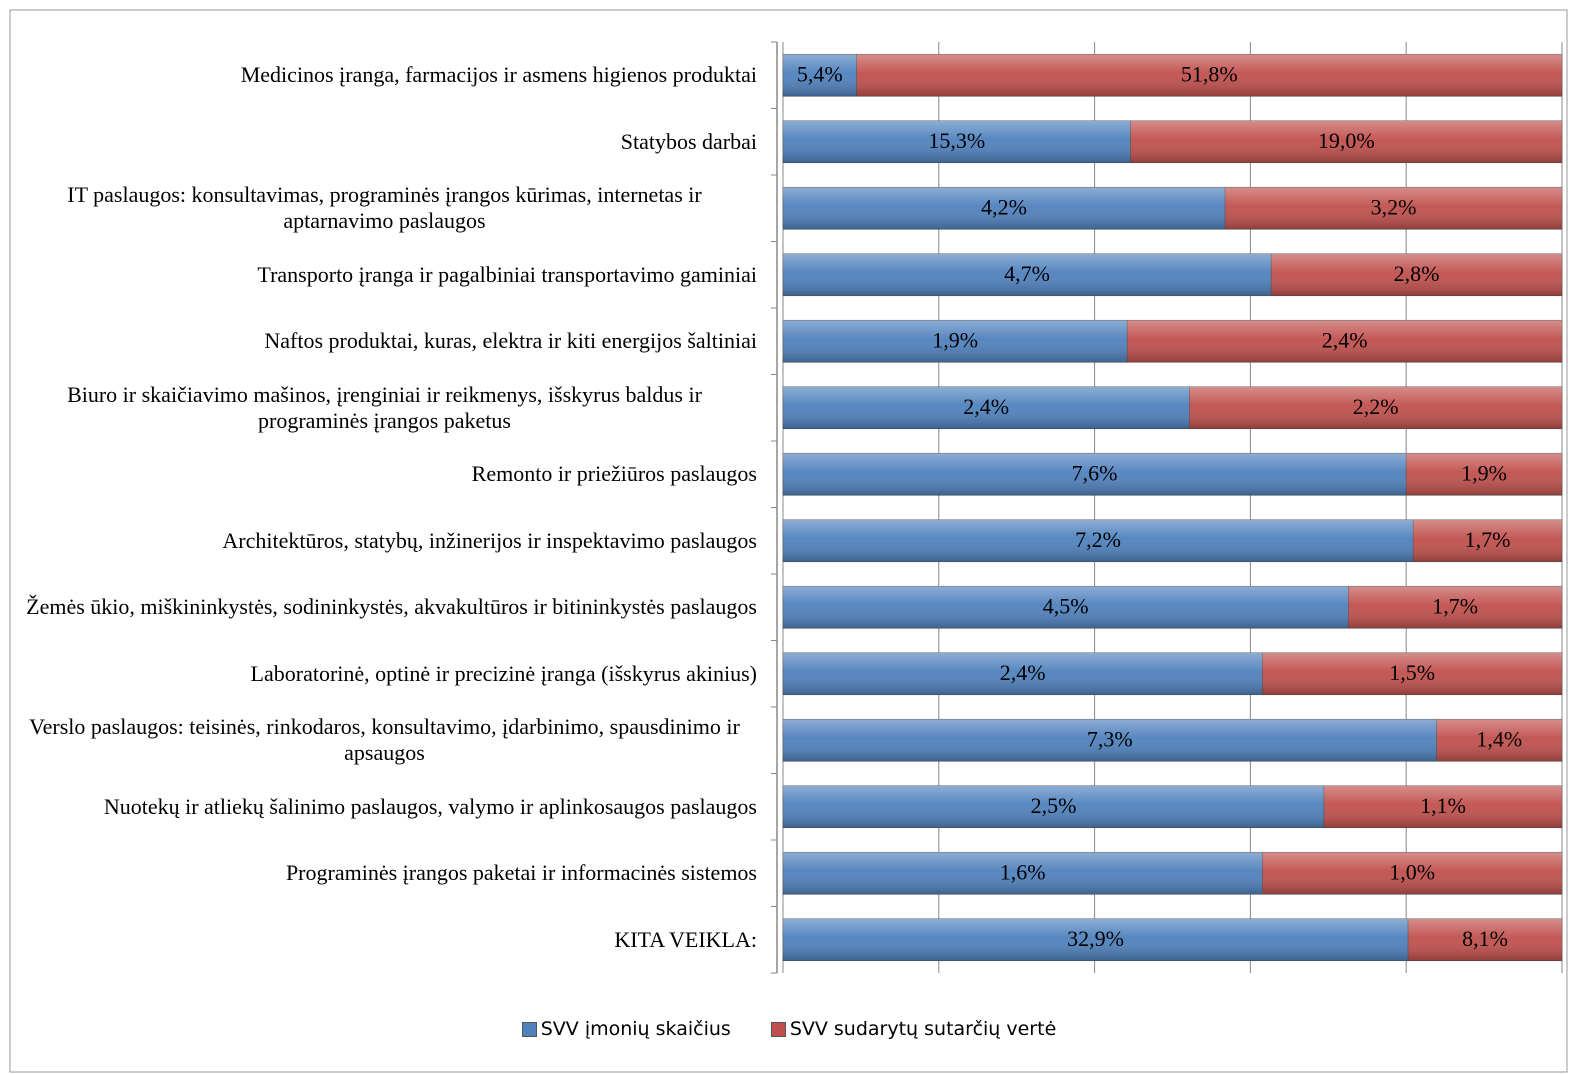 The image size is (1578, 1074). I want to click on value-label: 1,1%, so click(1443, 805).